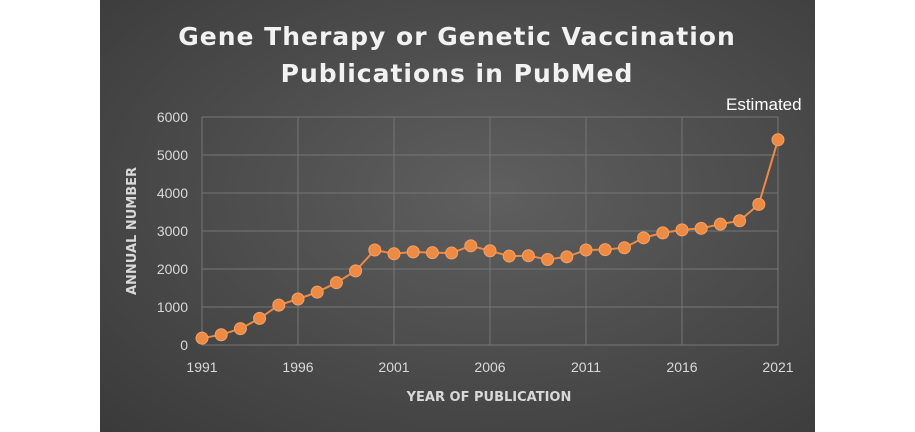 The image size is (915, 432). What do you see at coordinates (432, 253) in the screenshot?
I see `data-point-2003` at bounding box center [432, 253].